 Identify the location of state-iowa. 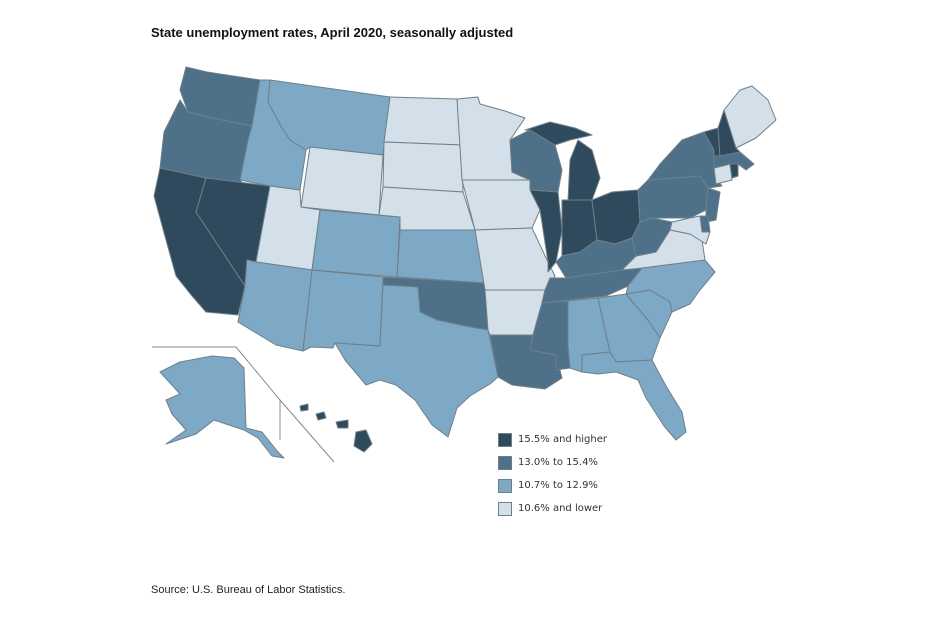
(501, 205).